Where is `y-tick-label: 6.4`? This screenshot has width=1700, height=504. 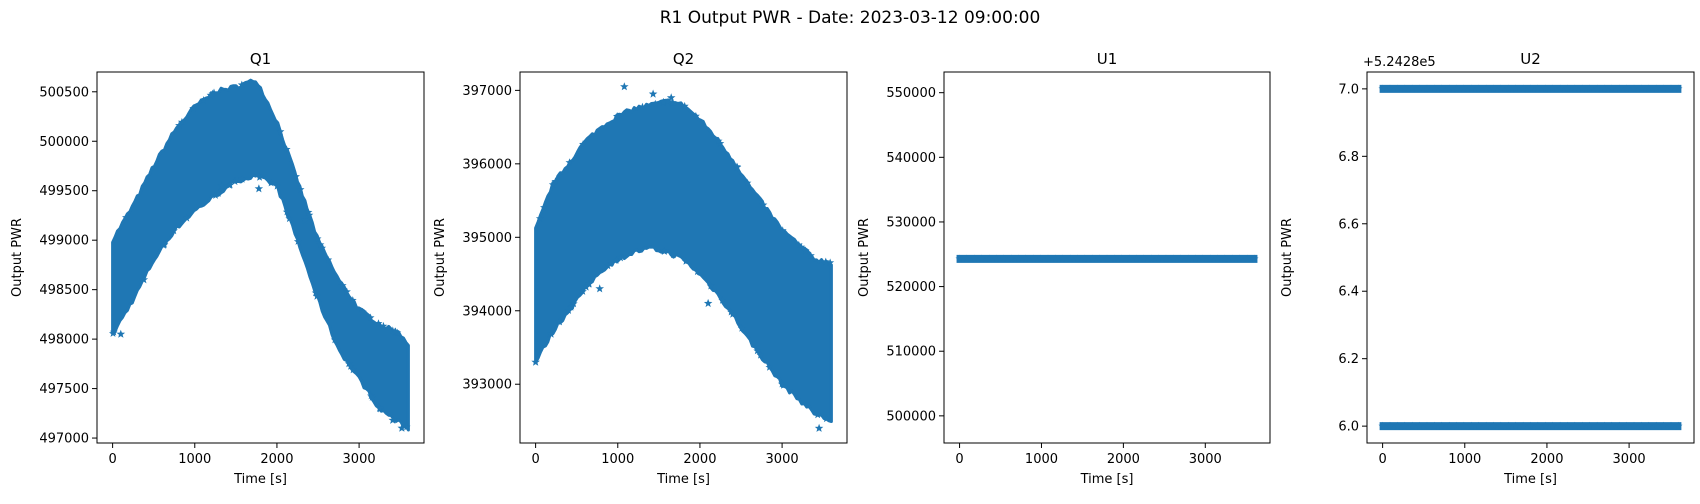
y-tick-label: 6.4 is located at coordinates (1348, 292).